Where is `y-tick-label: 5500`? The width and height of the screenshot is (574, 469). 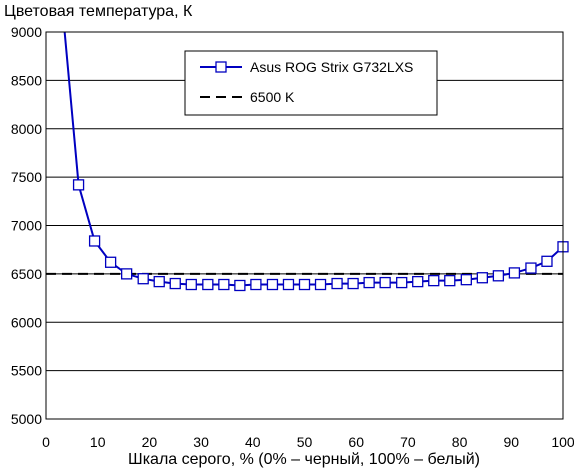
y-tick-label: 5500 is located at coordinates (26, 371).